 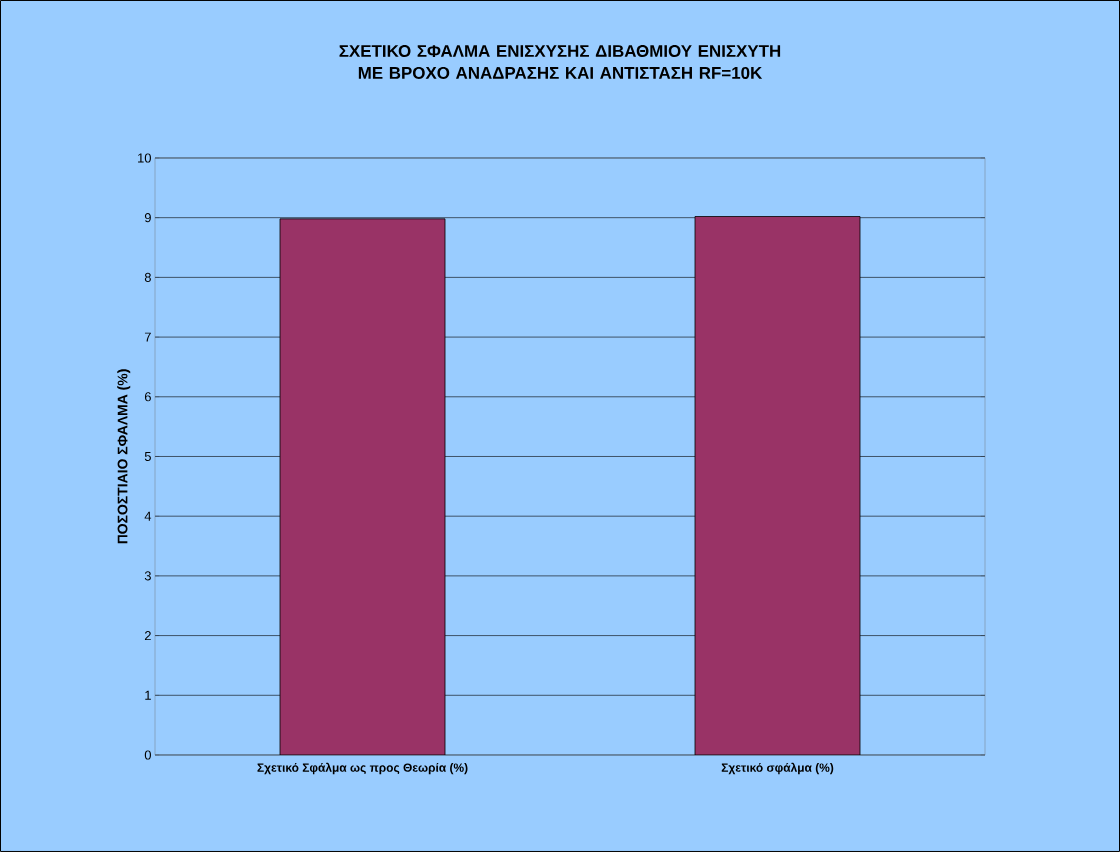 I want to click on y-tick-label: 5, so click(x=147, y=456).